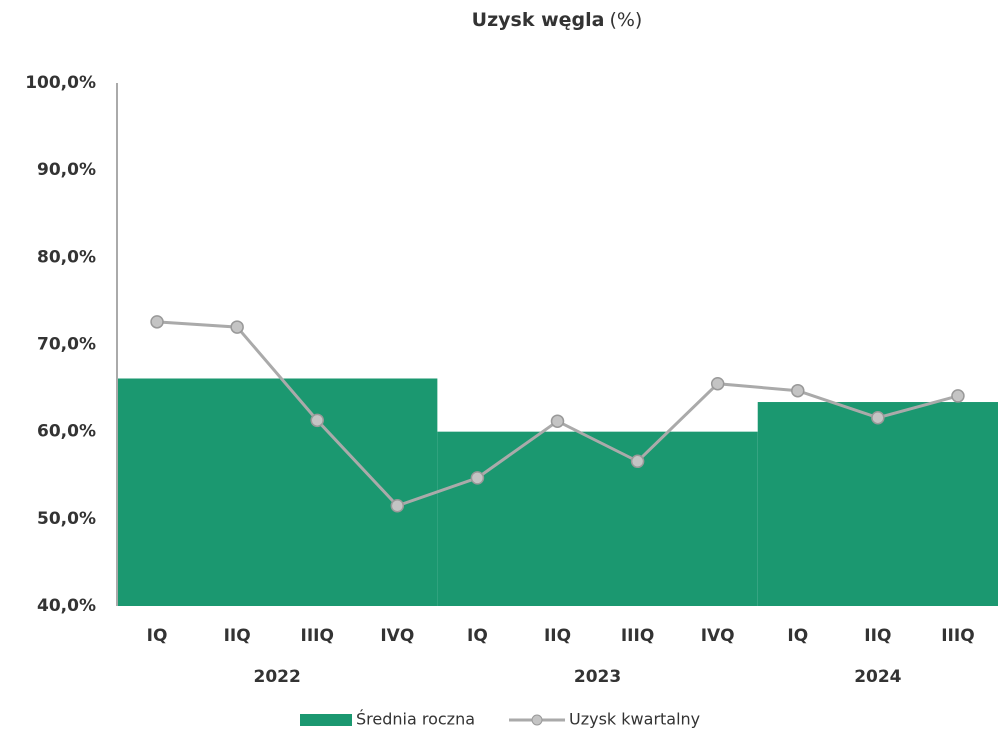 Image resolution: width=998 pixels, height=733 pixels. Describe the element at coordinates (326, 720) in the screenshot. I see `legend-swatch` at that location.